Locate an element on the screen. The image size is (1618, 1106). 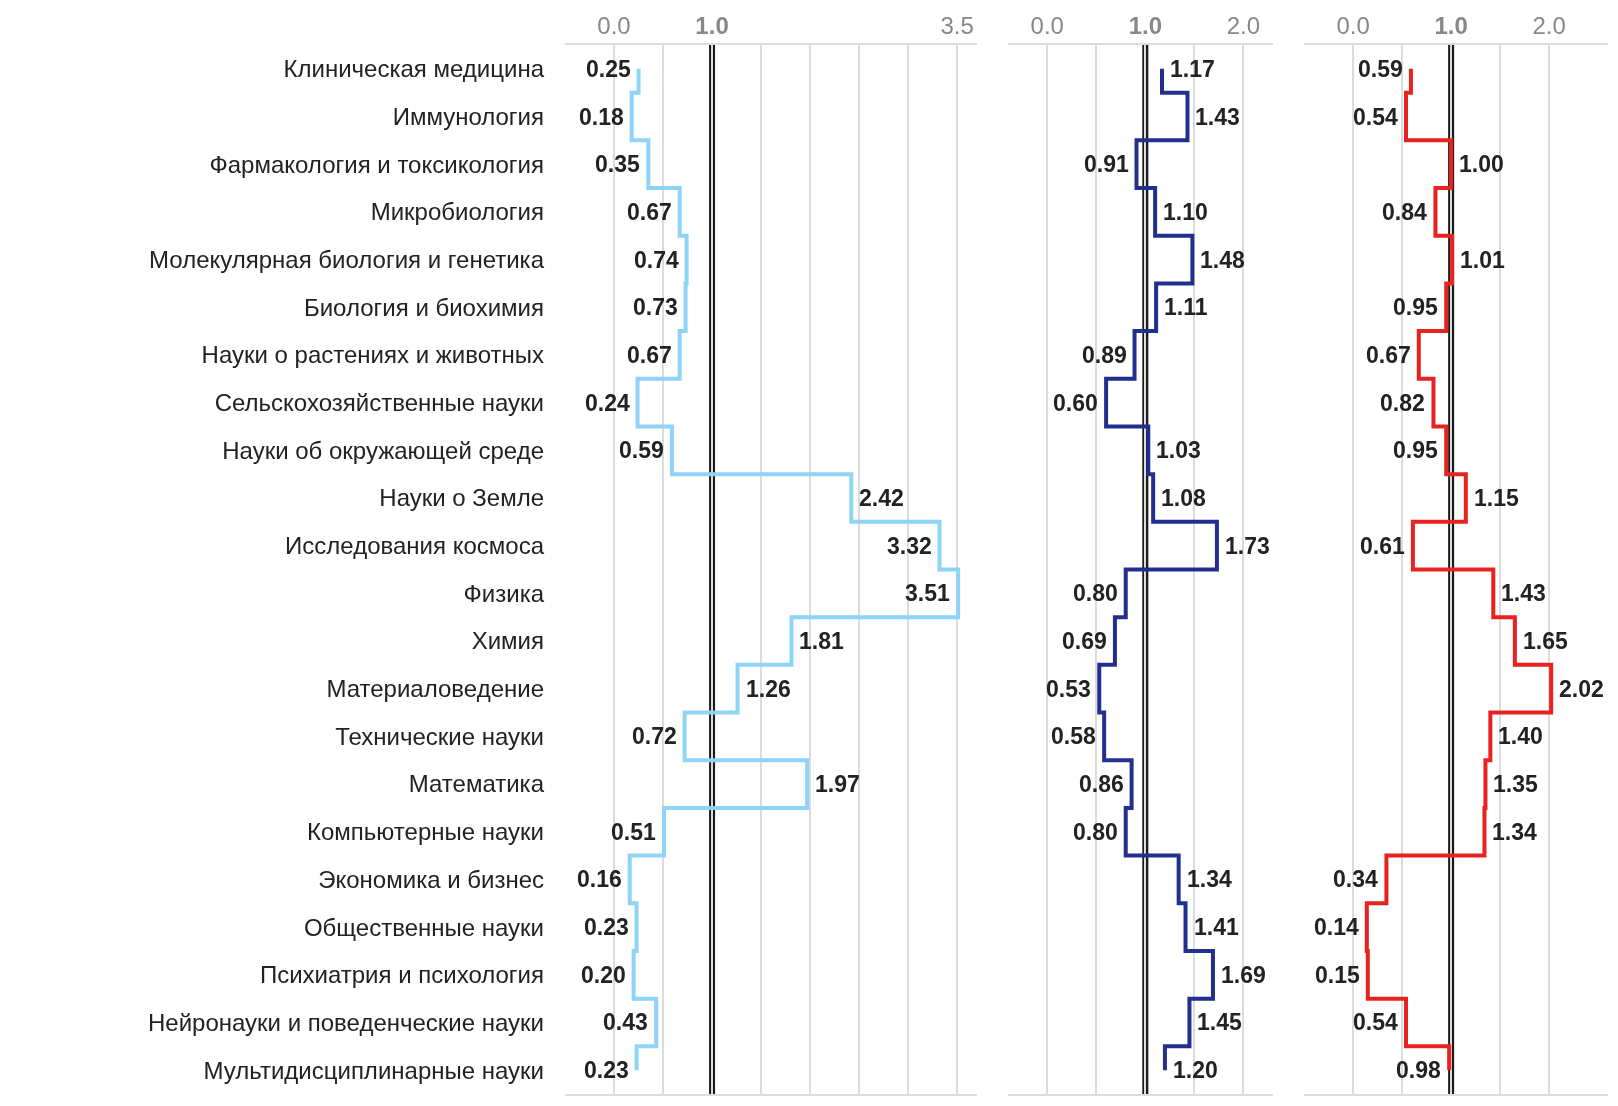
data-label: 1.15 is located at coordinates (1496, 498).